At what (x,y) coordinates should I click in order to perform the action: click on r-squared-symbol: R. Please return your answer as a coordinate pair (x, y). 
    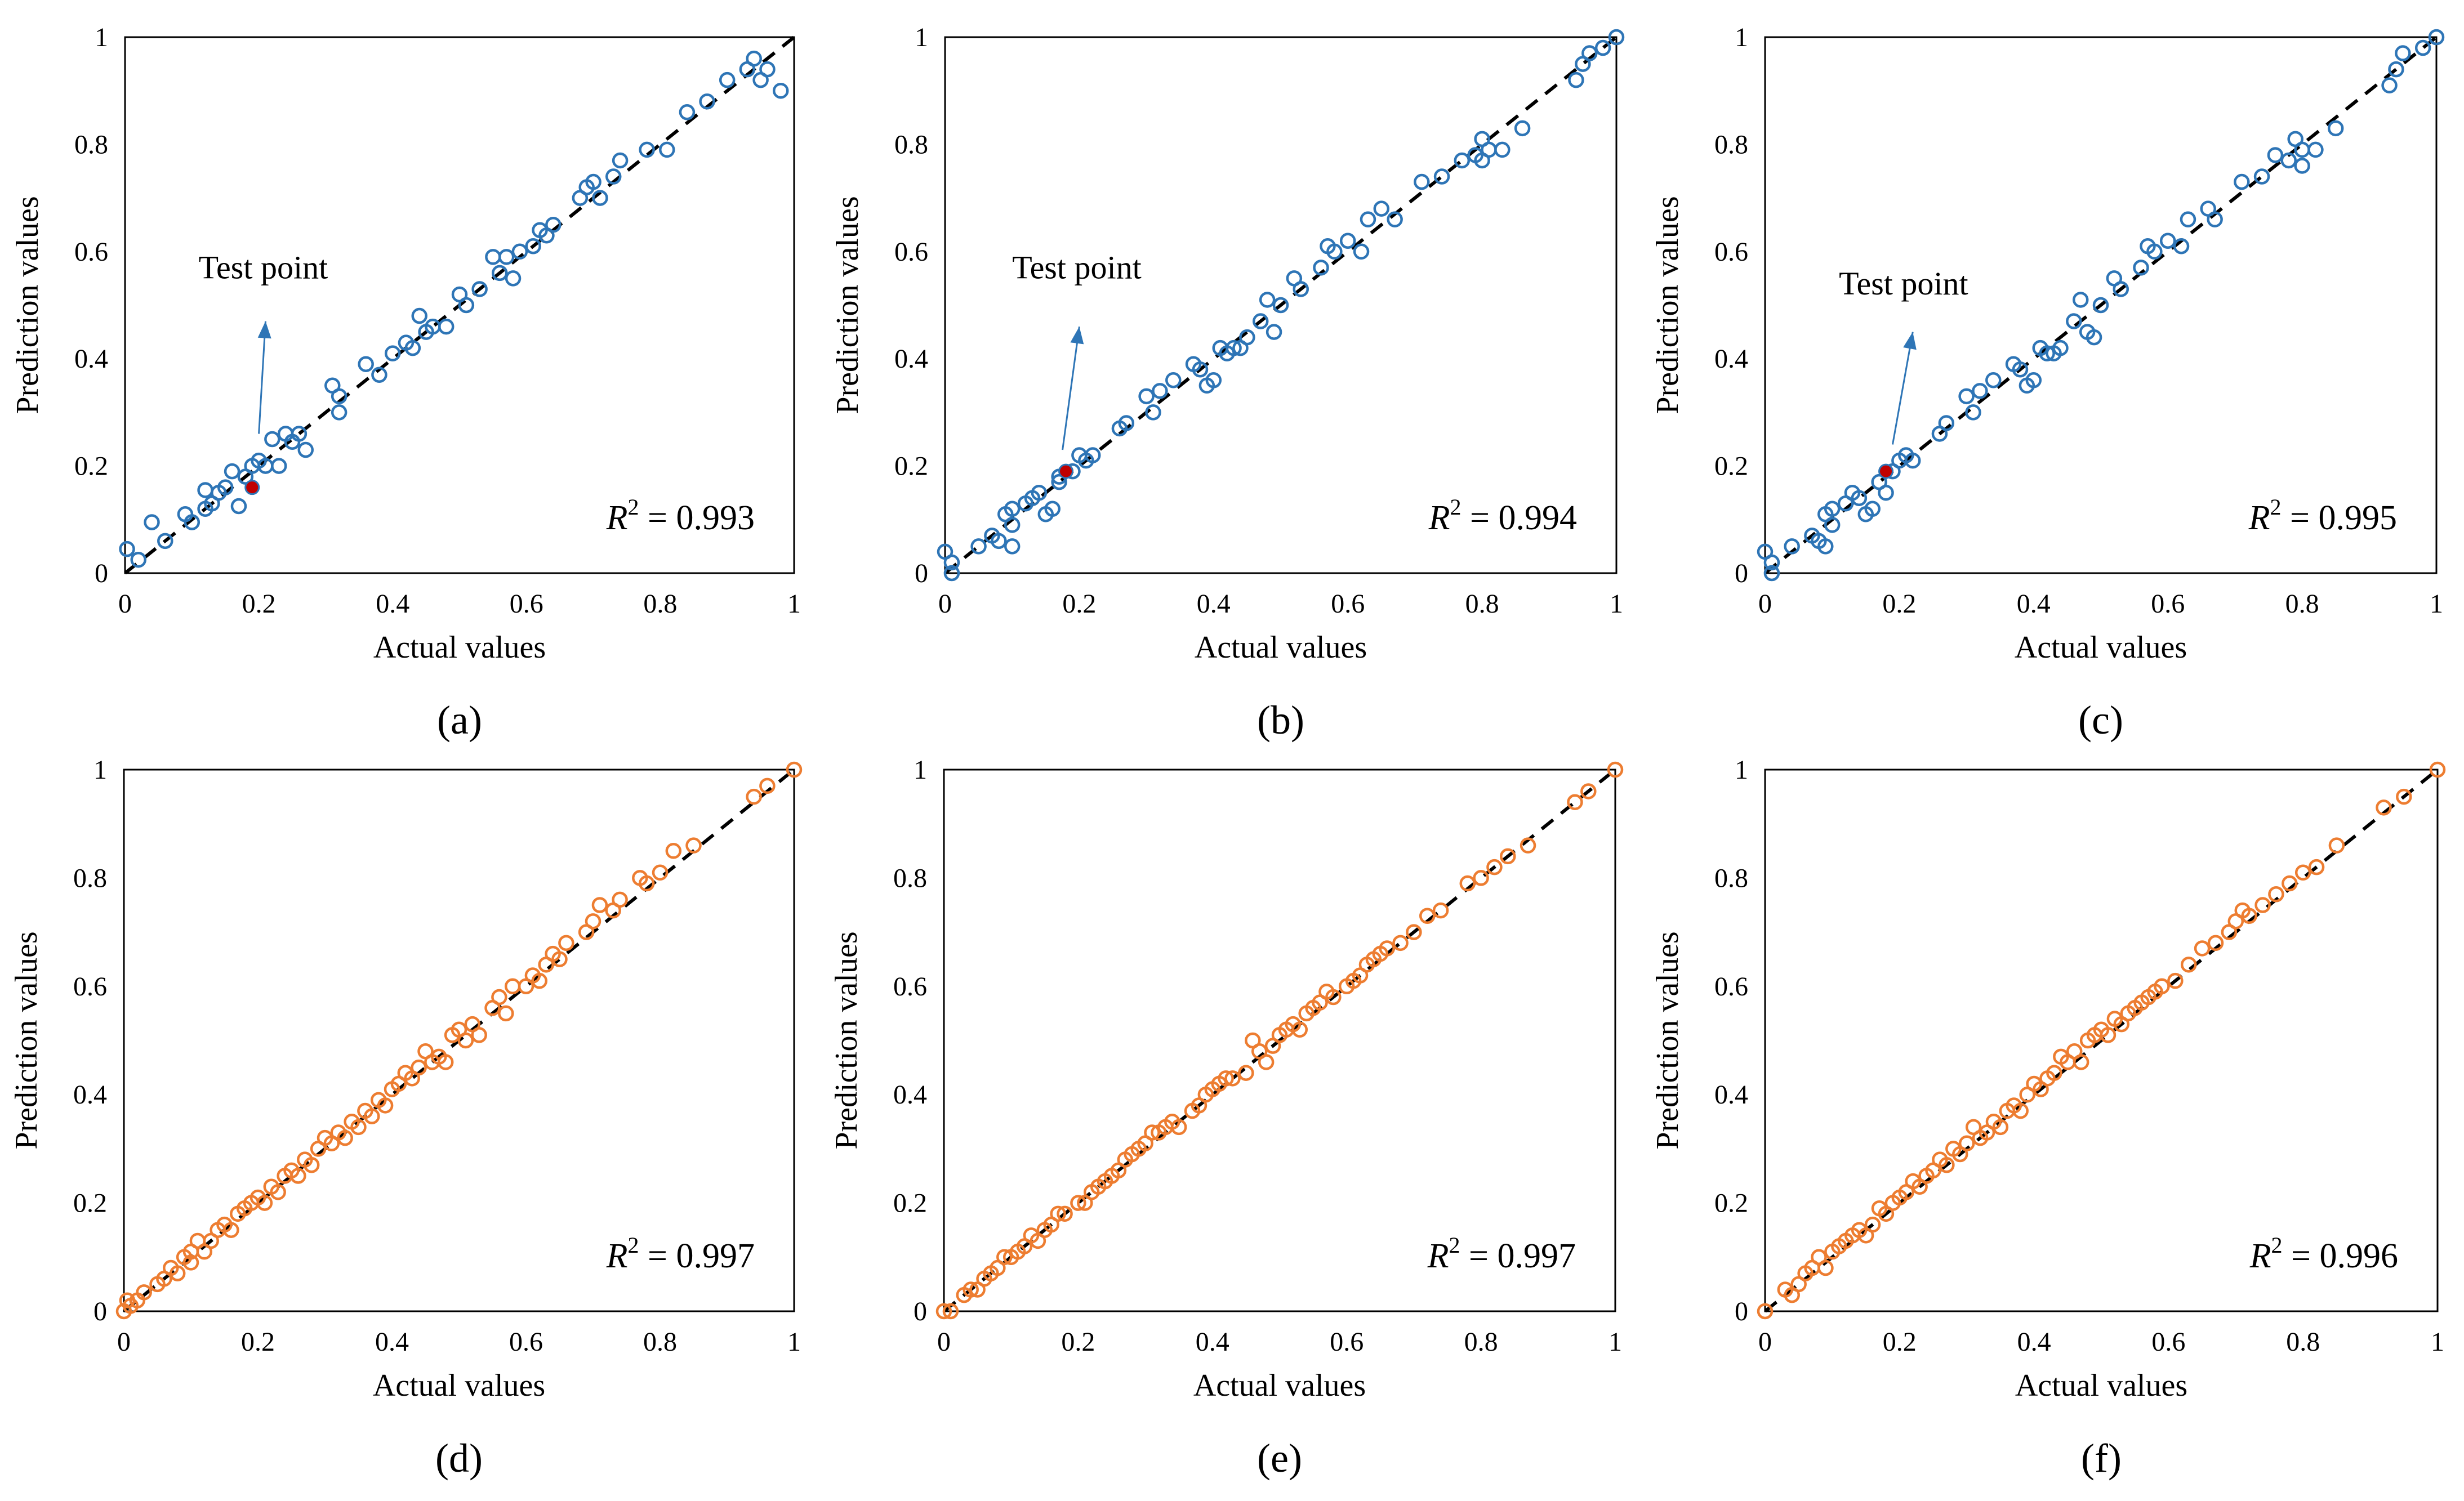
    Looking at the image, I should click on (1438, 1256).